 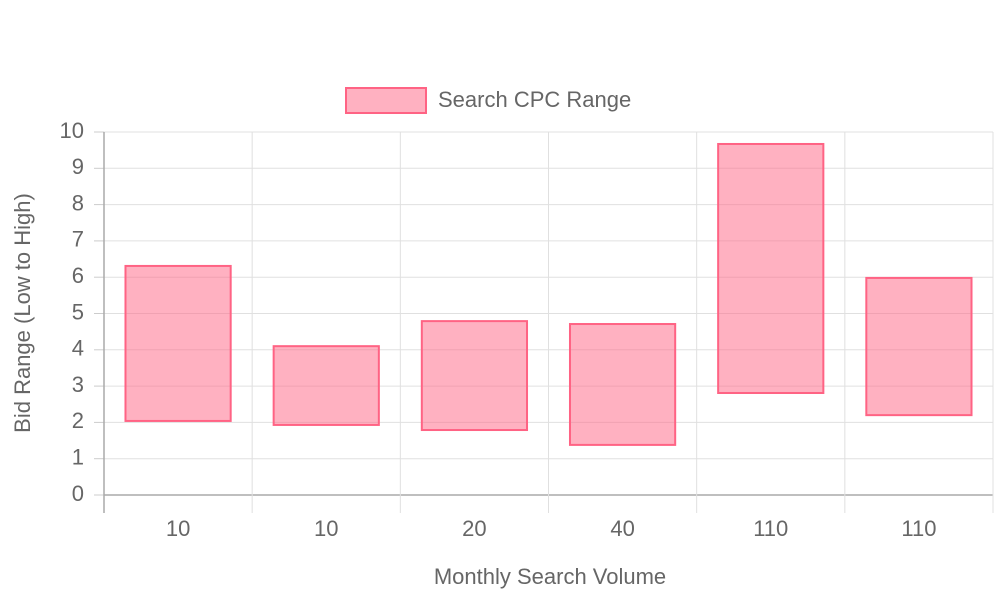 What do you see at coordinates (78, 166) in the screenshot?
I see `y-tick-label: 9` at bounding box center [78, 166].